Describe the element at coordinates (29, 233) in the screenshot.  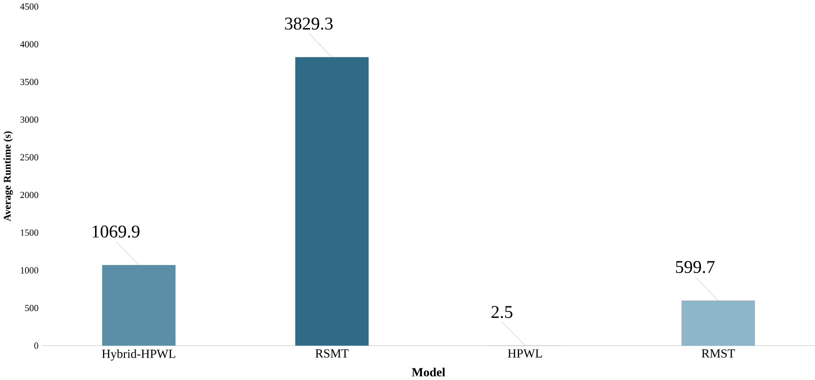
I see `y-tick-label: 1500` at that location.